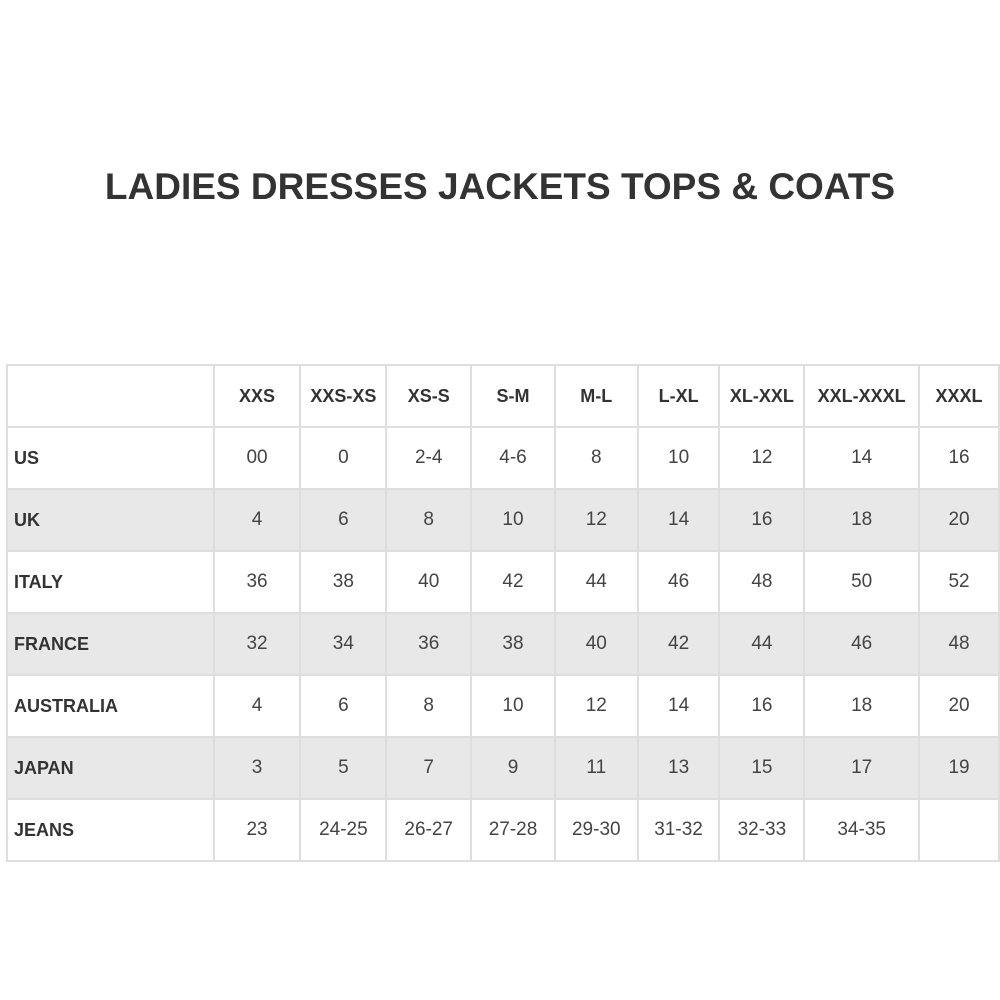 The width and height of the screenshot is (1000, 1000). Describe the element at coordinates (257, 396) in the screenshot. I see `size-header: XXS` at that location.